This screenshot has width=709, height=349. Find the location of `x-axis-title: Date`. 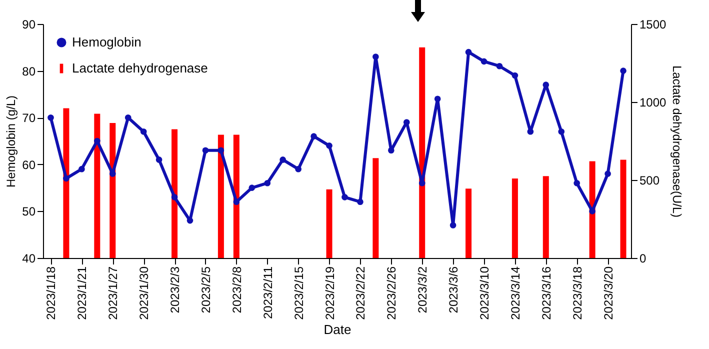

x-axis-title: Date is located at coordinates (338, 329).